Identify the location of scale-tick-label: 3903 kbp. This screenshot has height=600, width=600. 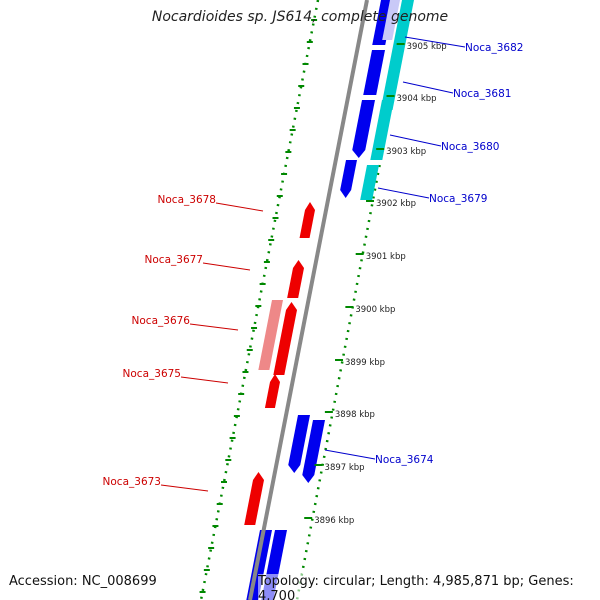
(406, 152).